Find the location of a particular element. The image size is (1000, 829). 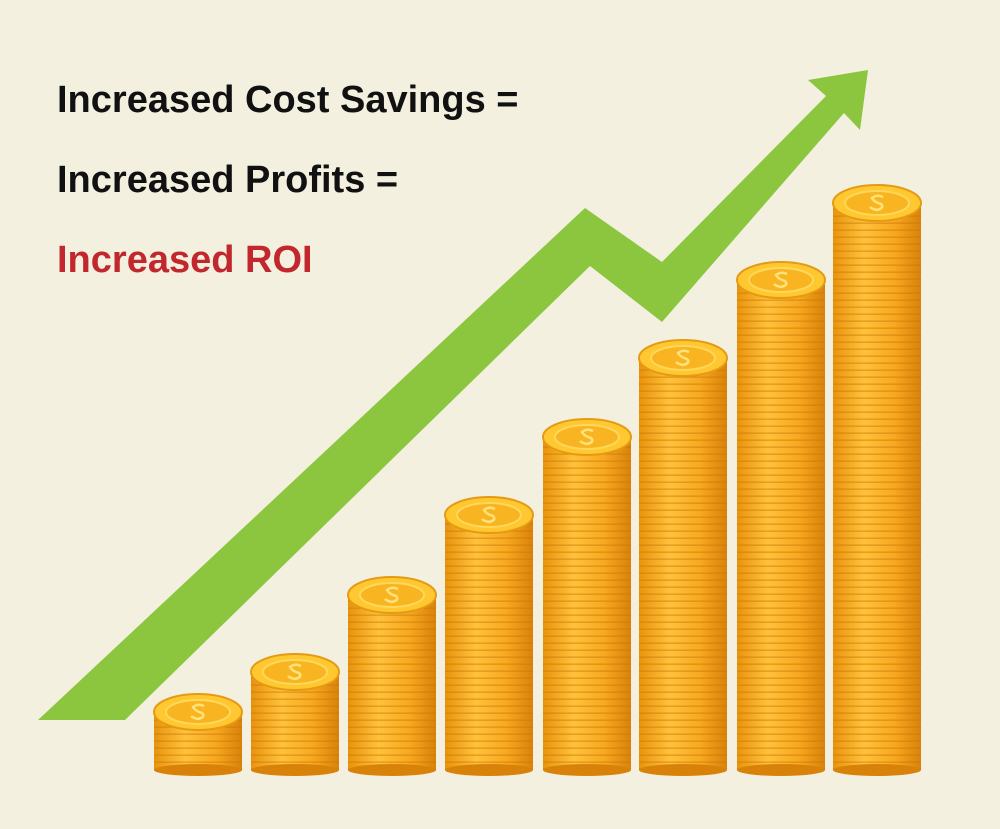

headline-line: Increased ROI is located at coordinates (185, 260).